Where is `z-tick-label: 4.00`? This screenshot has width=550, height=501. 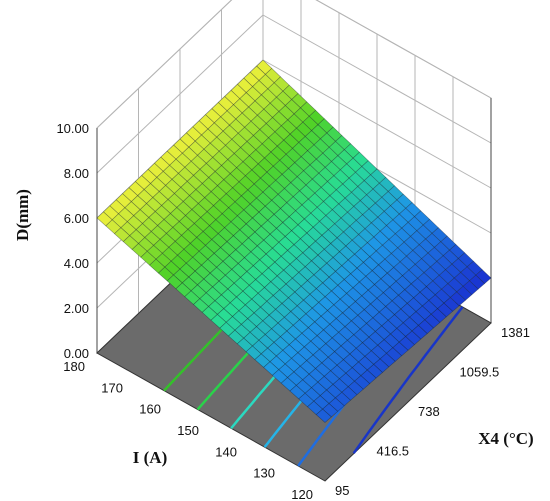
z-tick-label: 4.00 is located at coordinates (76, 263).